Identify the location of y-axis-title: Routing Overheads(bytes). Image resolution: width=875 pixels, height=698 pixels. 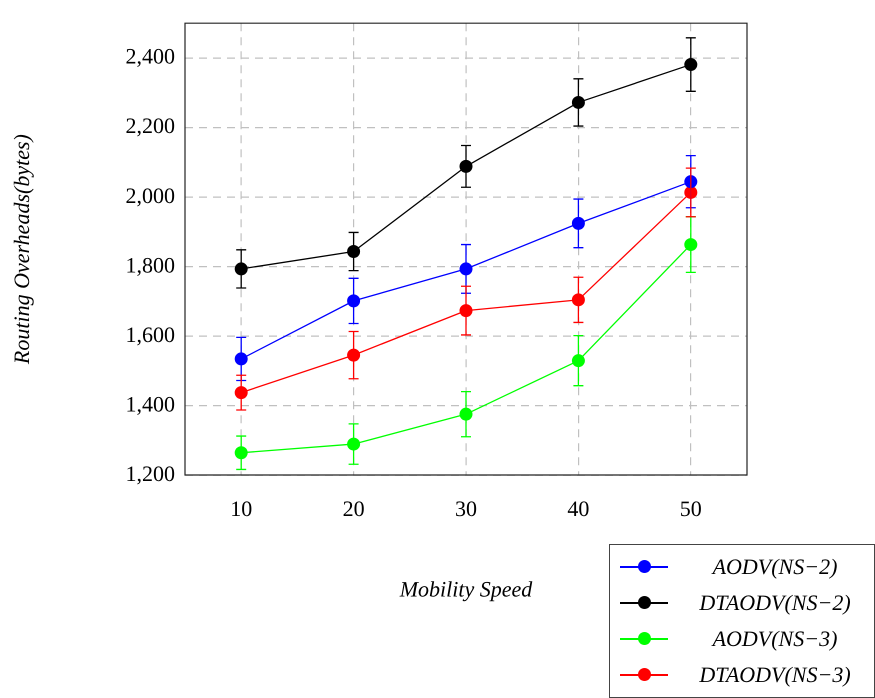
(21, 250).